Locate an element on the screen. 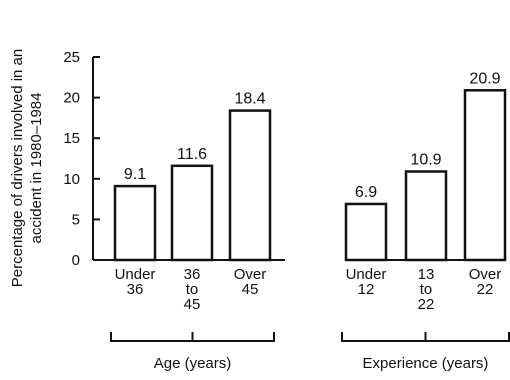 Image resolution: width=510 pixels, height=380 pixels. category-label: Under 12 is located at coordinates (366, 282).